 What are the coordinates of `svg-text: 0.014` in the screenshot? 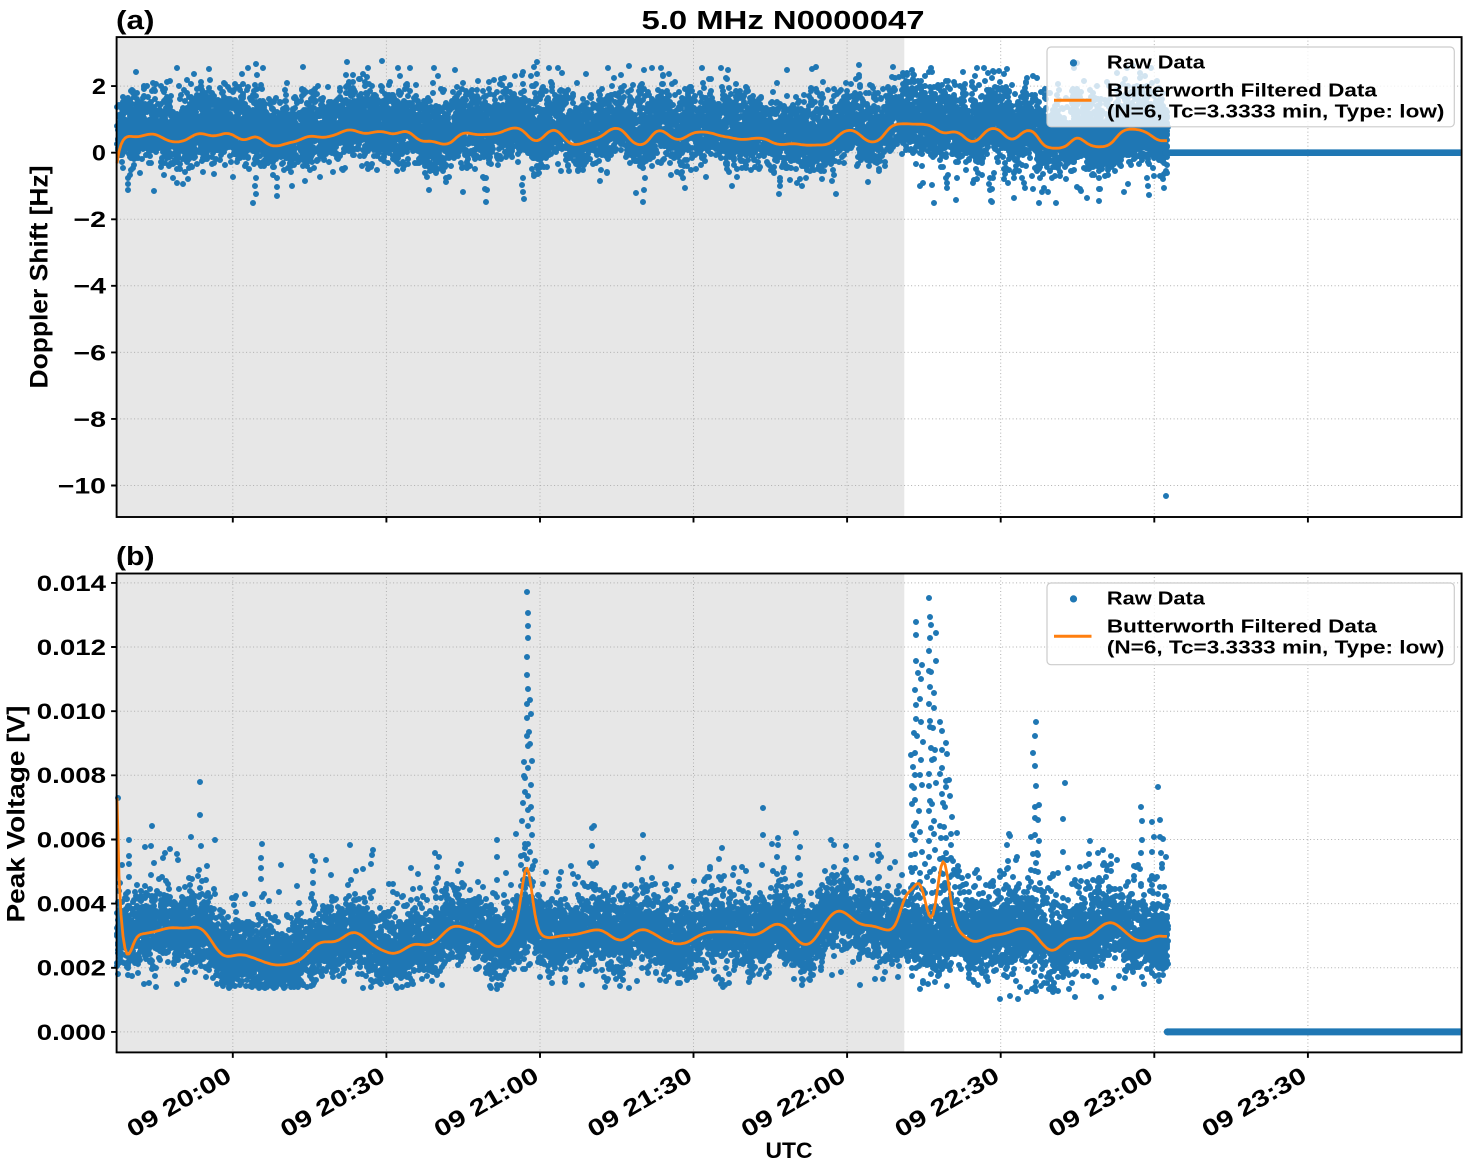 It's located at (72, 583).